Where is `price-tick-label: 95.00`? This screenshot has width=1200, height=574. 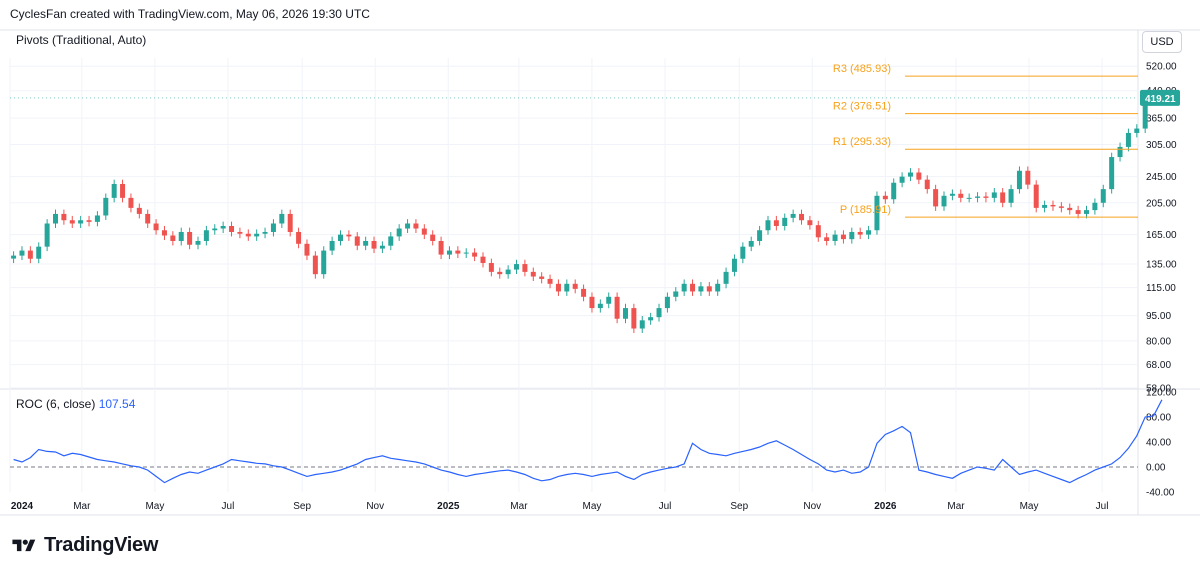 price-tick-label: 95.00 is located at coordinates (1158, 316).